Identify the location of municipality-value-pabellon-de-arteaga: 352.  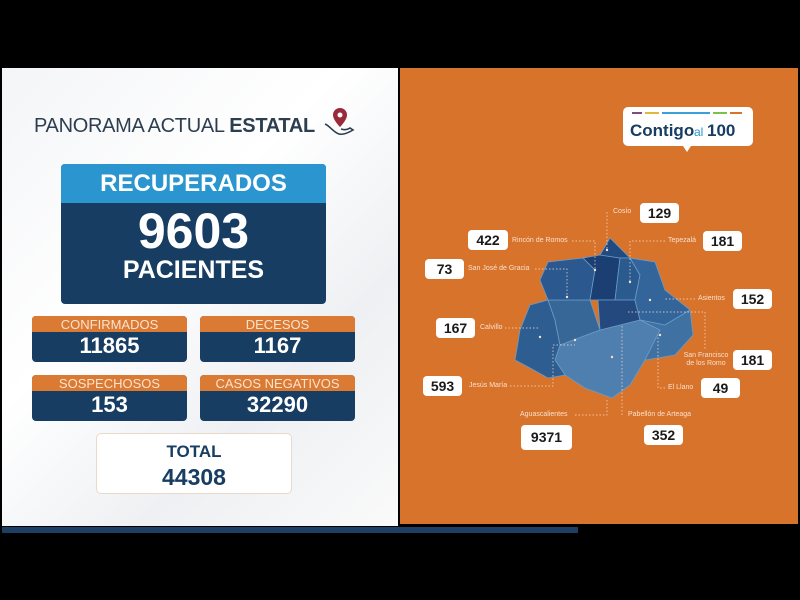
(663, 435).